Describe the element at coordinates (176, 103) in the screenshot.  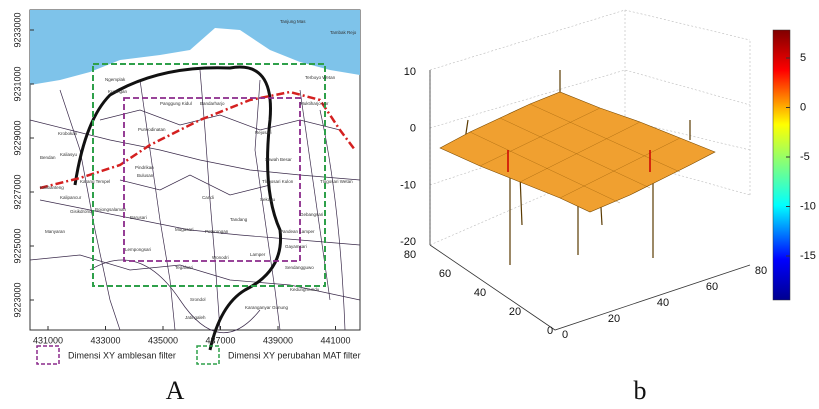
I see `place-label: Panggung Kidul` at that location.